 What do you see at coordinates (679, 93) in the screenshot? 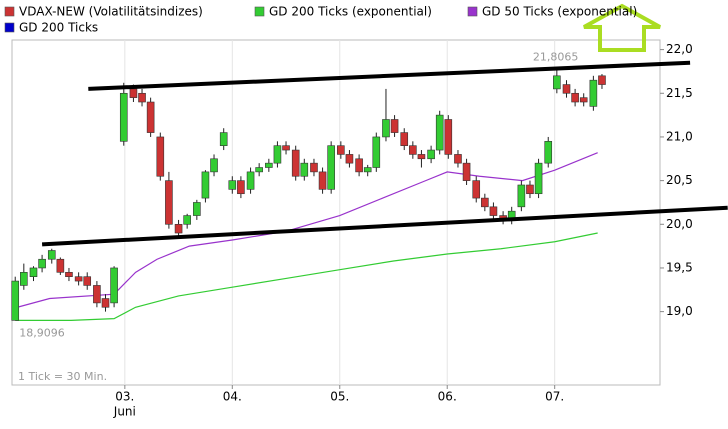
I see `y-tick-label: 21,5` at bounding box center [679, 93].